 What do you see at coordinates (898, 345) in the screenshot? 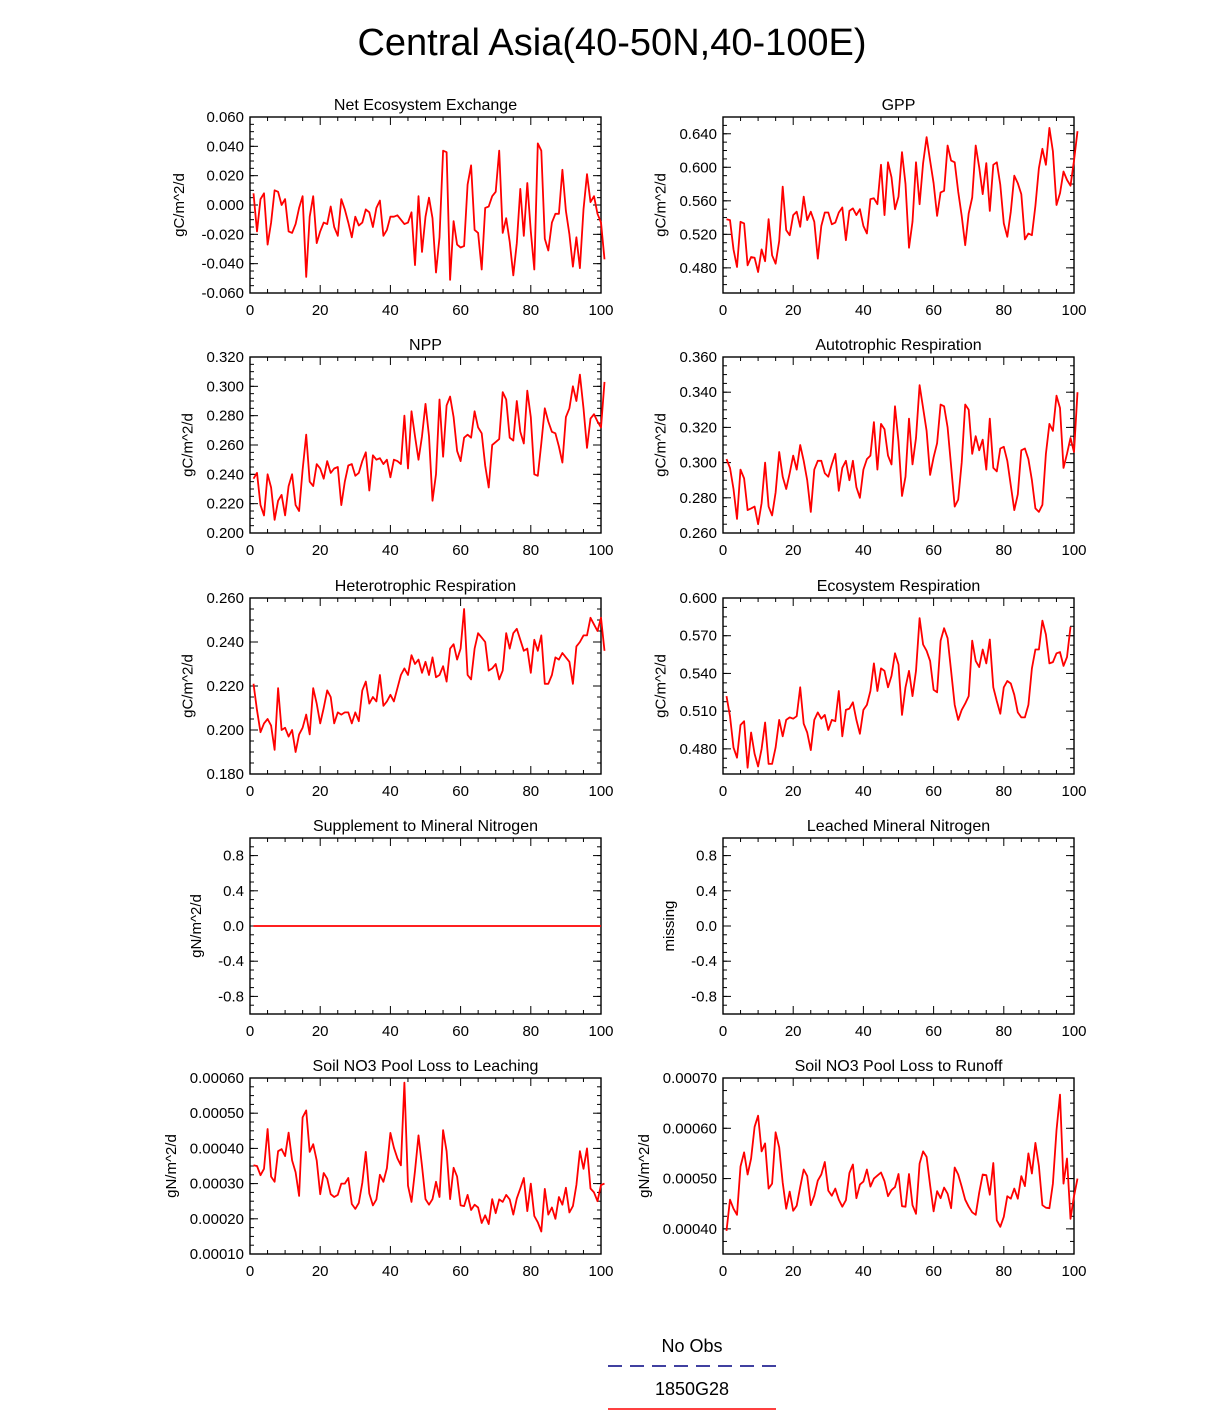
I see `plot-title: Autotrophic Respiration` at bounding box center [898, 345].